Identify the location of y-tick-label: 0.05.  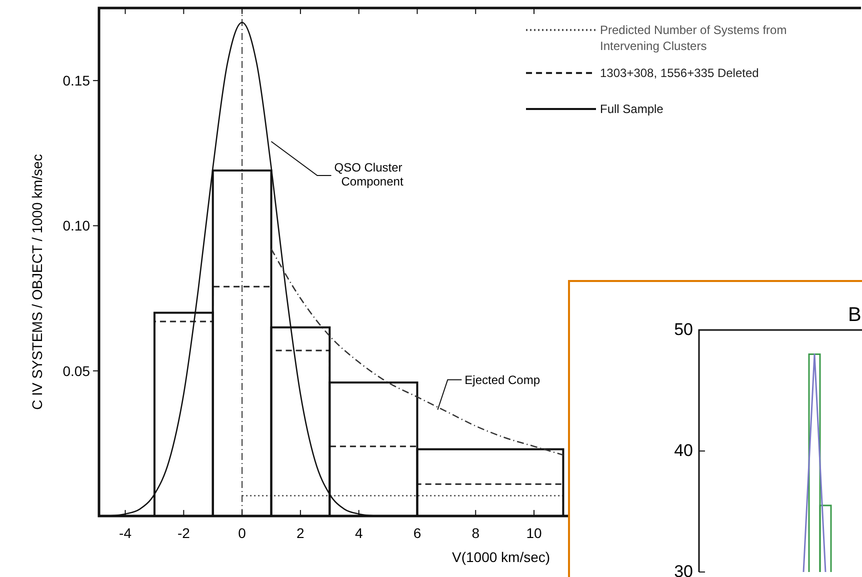
(76, 370).